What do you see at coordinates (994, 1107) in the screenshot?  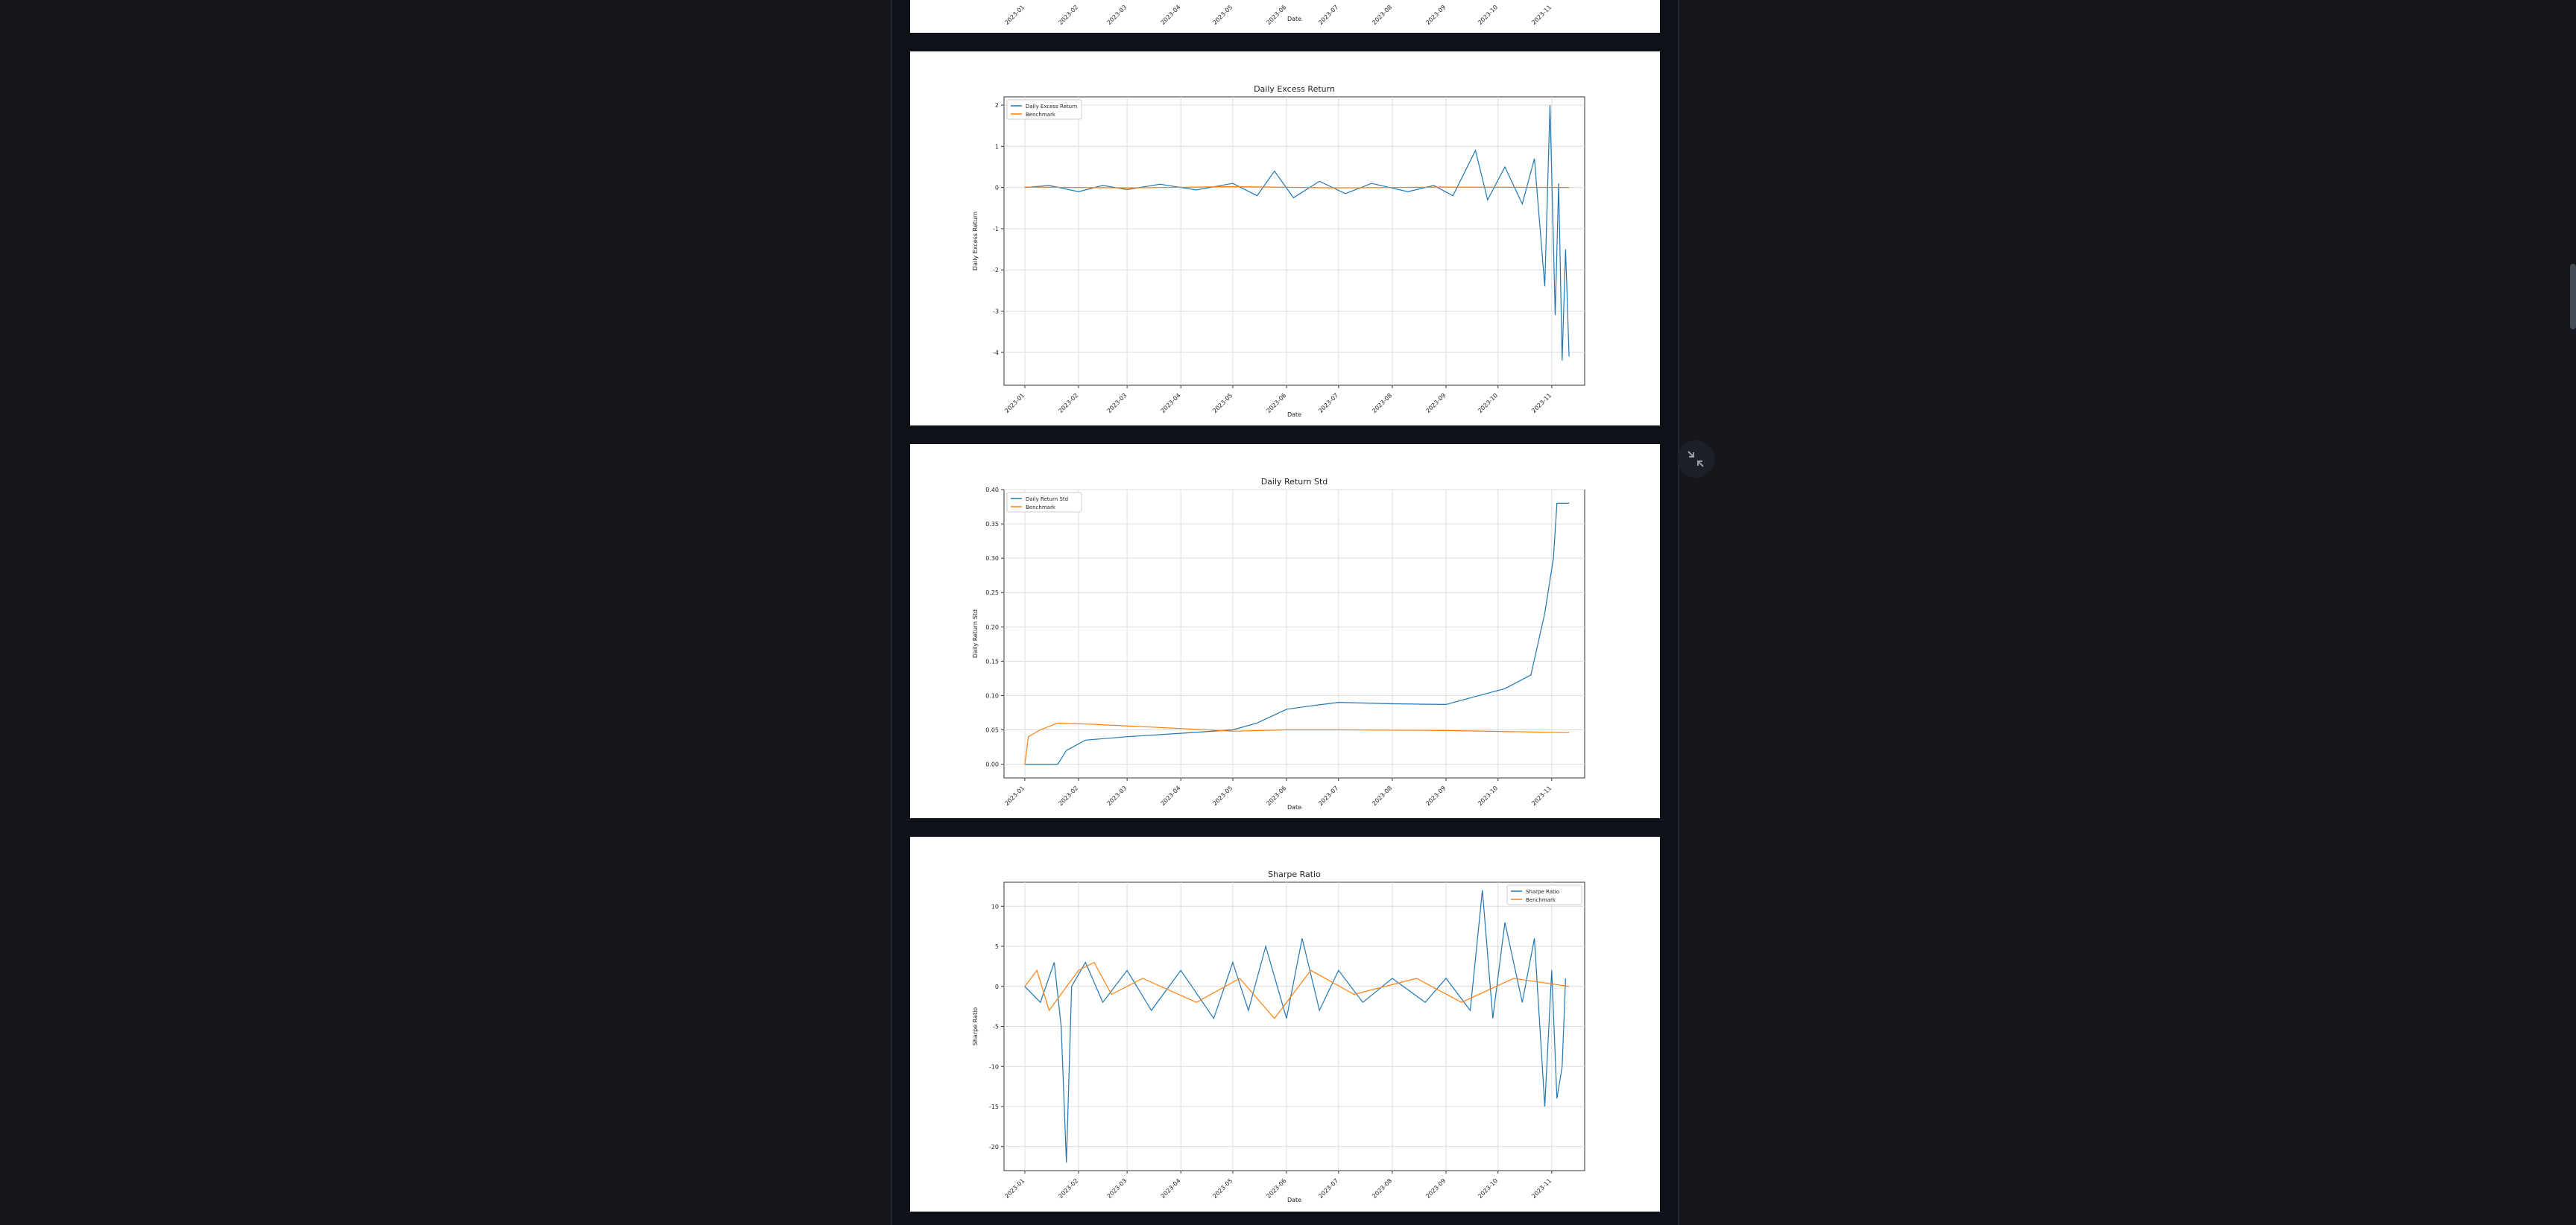 I see `y-tick-label: -15` at bounding box center [994, 1107].